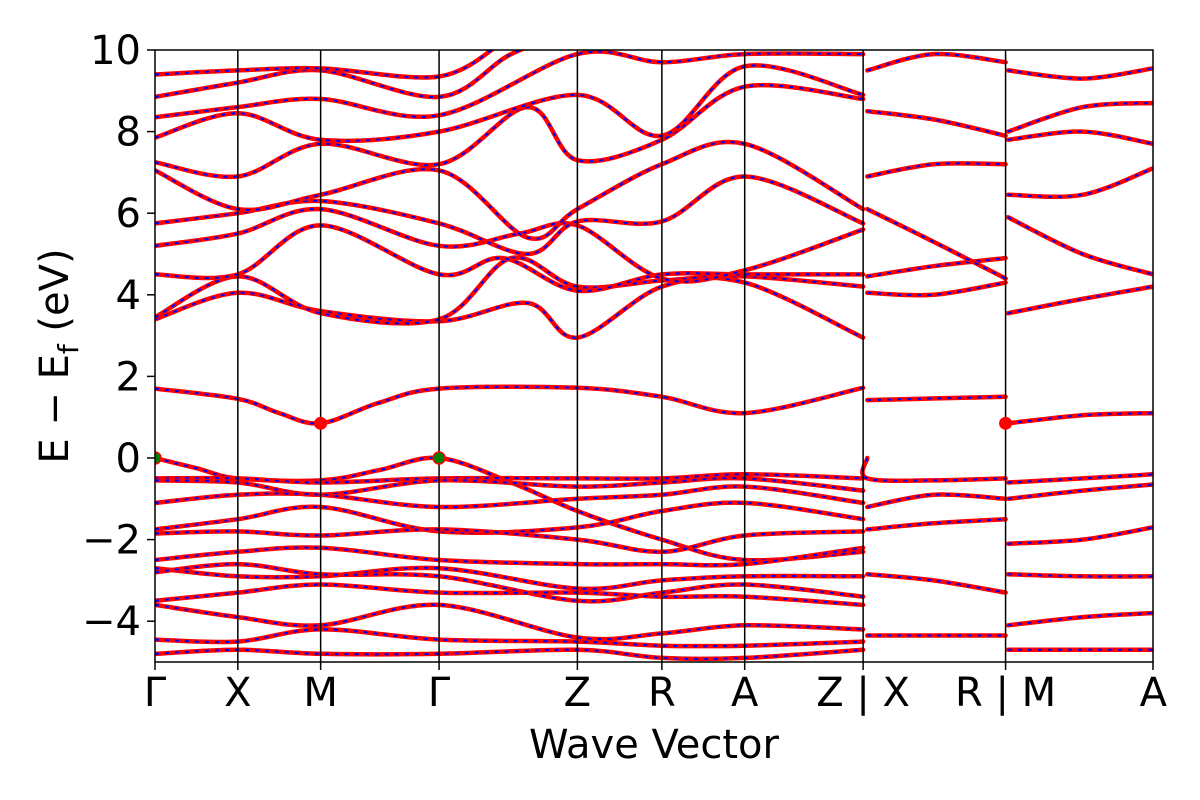 The width and height of the screenshot is (1200, 800). What do you see at coordinates (115, 51) in the screenshot?
I see `y-tick-label: 10` at bounding box center [115, 51].